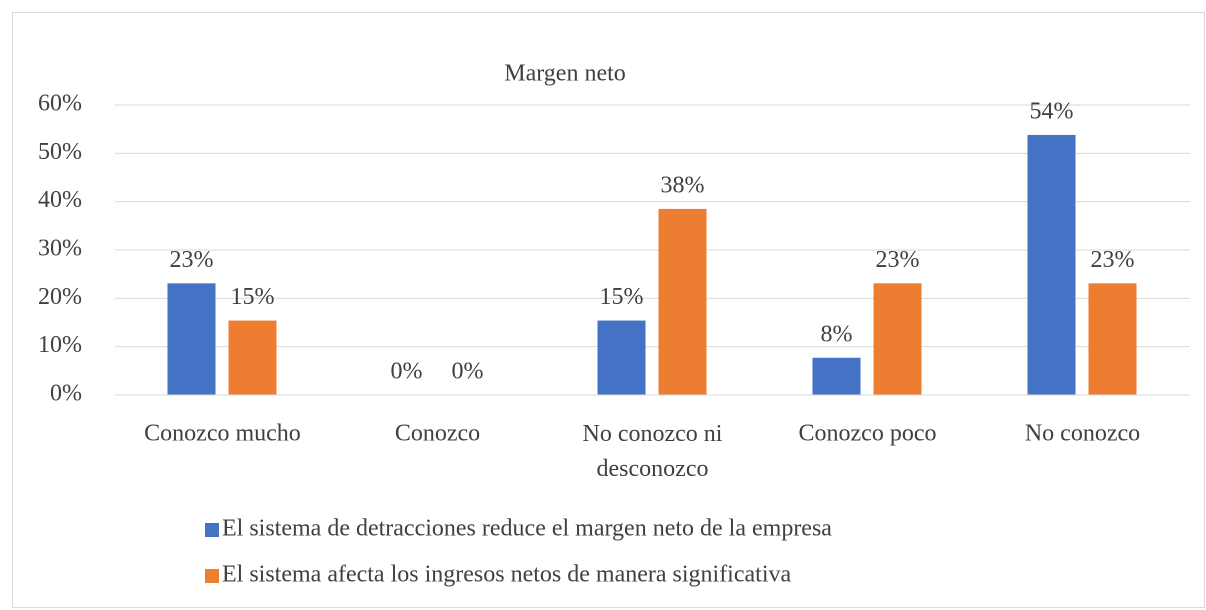 This screenshot has width=1206, height=610. What do you see at coordinates (60, 152) in the screenshot?
I see `y-tick-label: 50%` at bounding box center [60, 152].